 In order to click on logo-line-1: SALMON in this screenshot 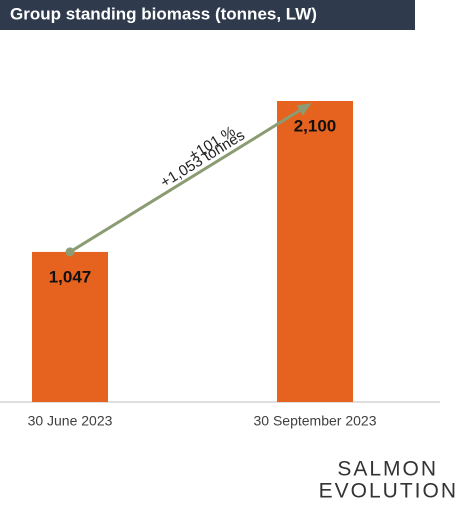, I will do `click(387, 469)`.